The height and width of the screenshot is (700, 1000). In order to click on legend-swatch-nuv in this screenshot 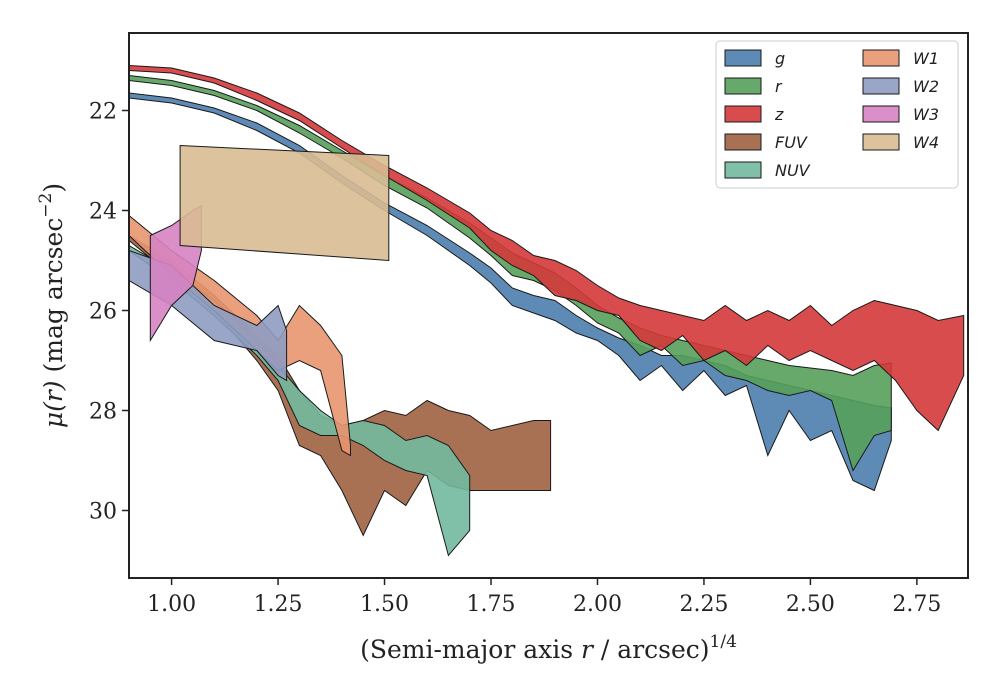, I will do `click(743, 170)`.